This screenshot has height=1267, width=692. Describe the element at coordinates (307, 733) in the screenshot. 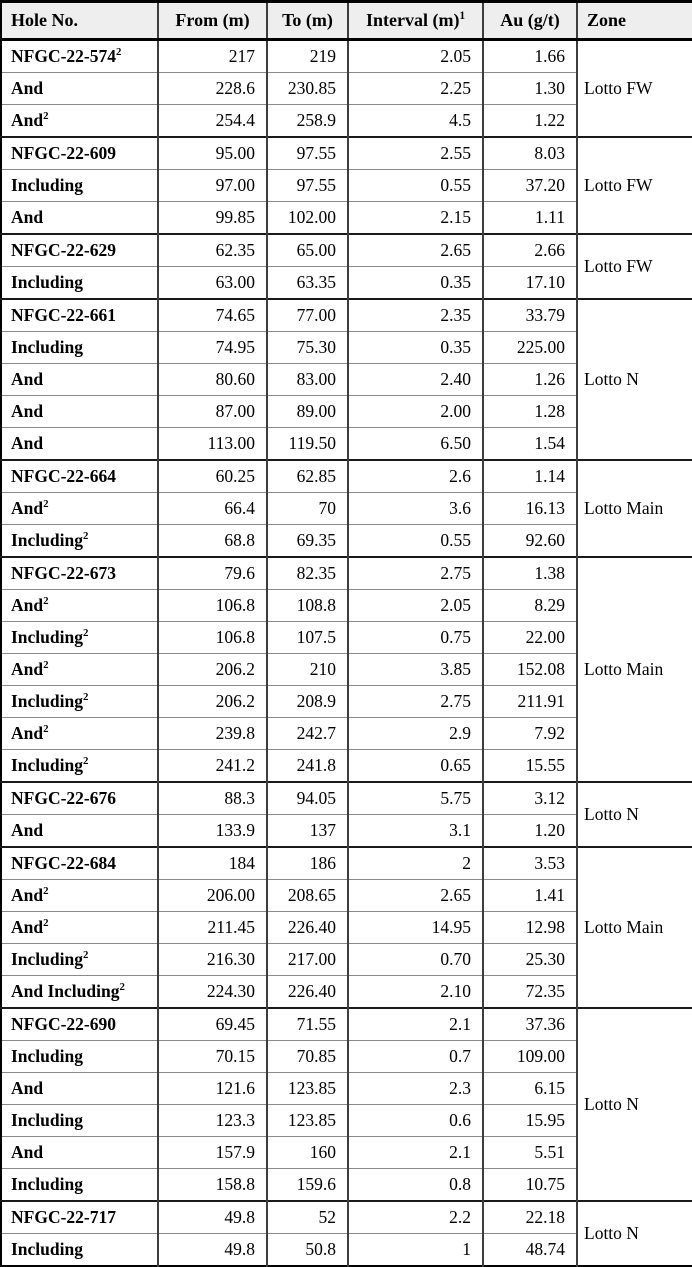

I see `to-cell: 242.7` at that location.